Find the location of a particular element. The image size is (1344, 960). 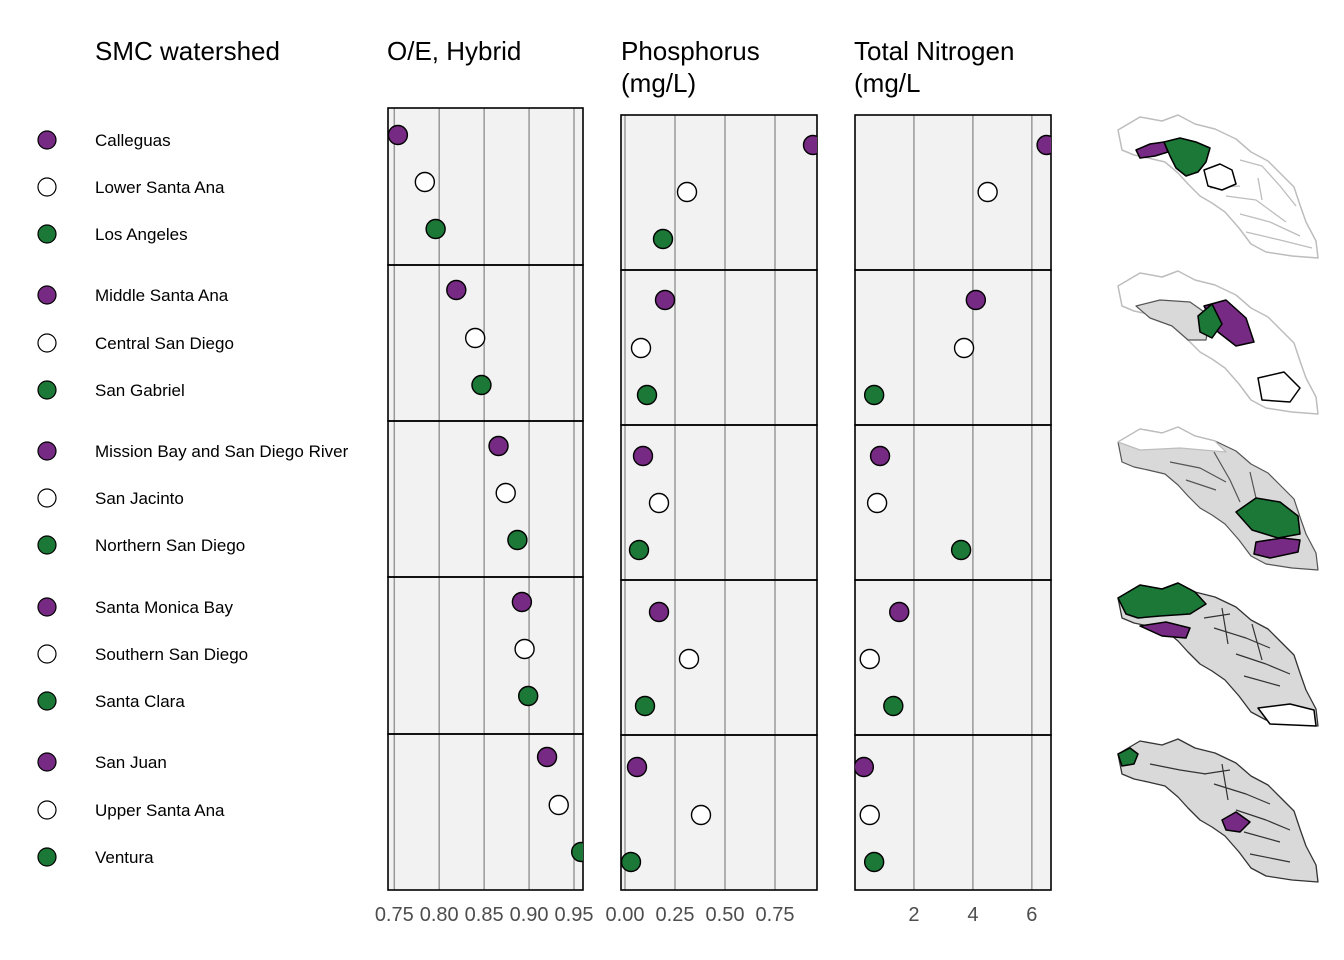

oe-hybrid-panel: 0.75 0.80 0.85 0.90 0.95 is located at coordinates (484, 516).